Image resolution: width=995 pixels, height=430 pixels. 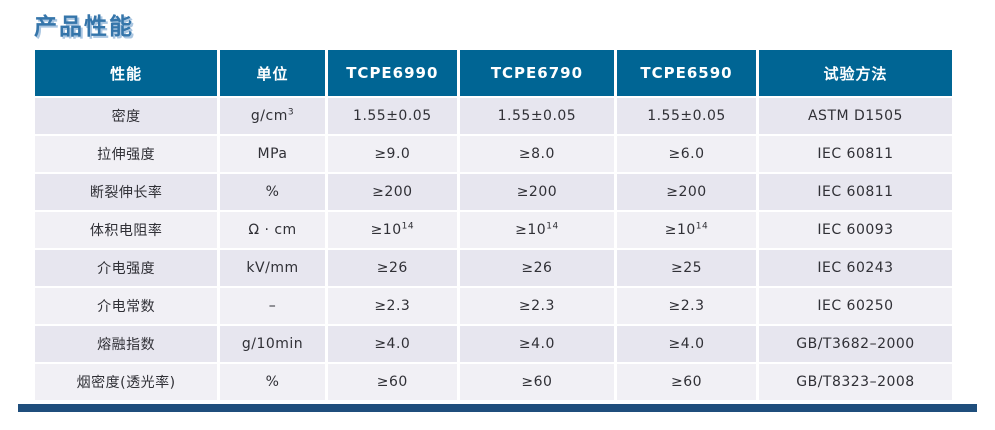 I want to click on cell-unit: kV/mm, so click(x=272, y=268).